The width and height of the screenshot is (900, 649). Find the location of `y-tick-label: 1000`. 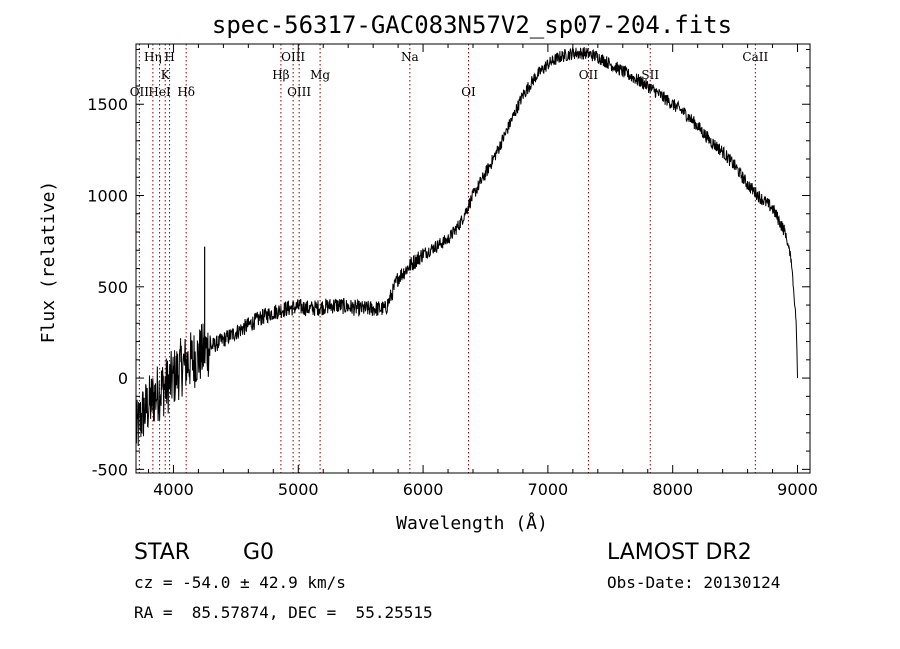

y-tick-label: 1000 is located at coordinates (107, 196).